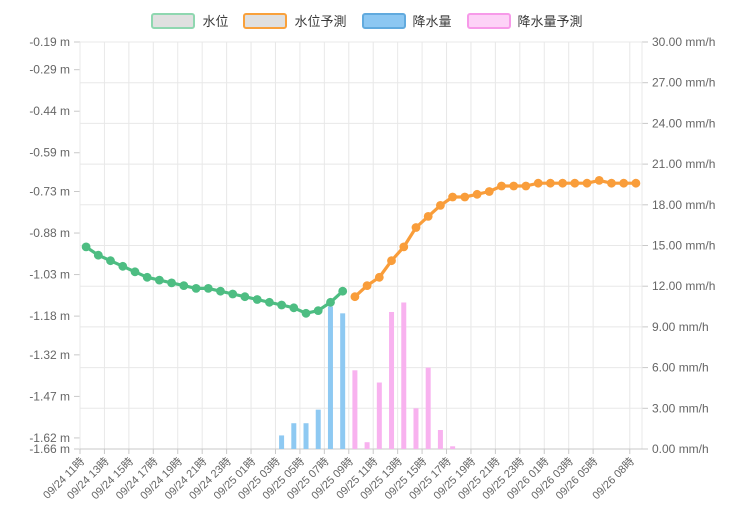  I want to click on legend-item-precipitation-forecast: 降水量予測, so click(524, 21).